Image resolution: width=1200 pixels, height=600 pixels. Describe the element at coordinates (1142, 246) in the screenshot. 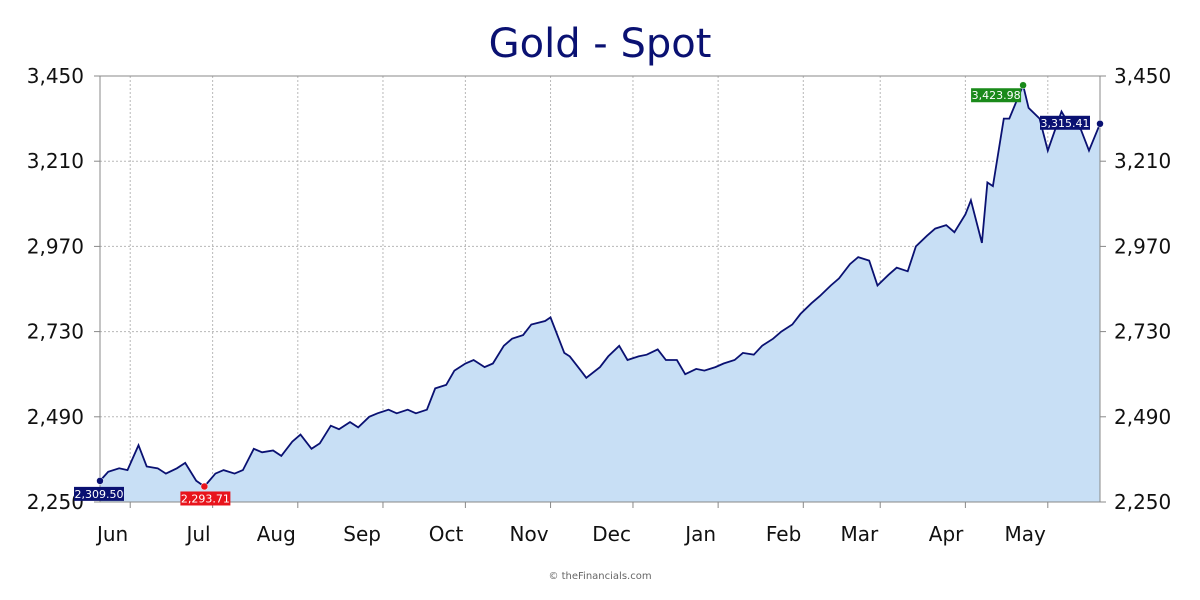

I see `y-tick-label-right: 2,970` at that location.